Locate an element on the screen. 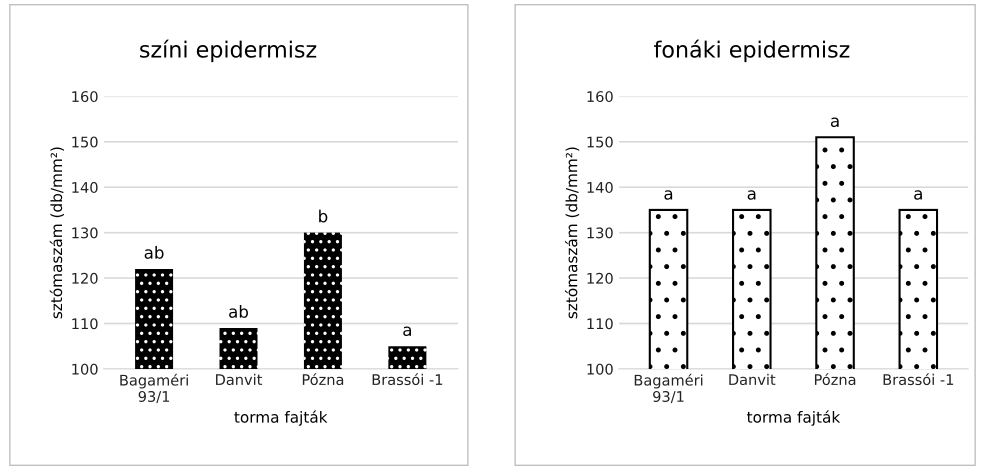 The image size is (985, 470). chart-title: színi epidermisz is located at coordinates (228, 51).